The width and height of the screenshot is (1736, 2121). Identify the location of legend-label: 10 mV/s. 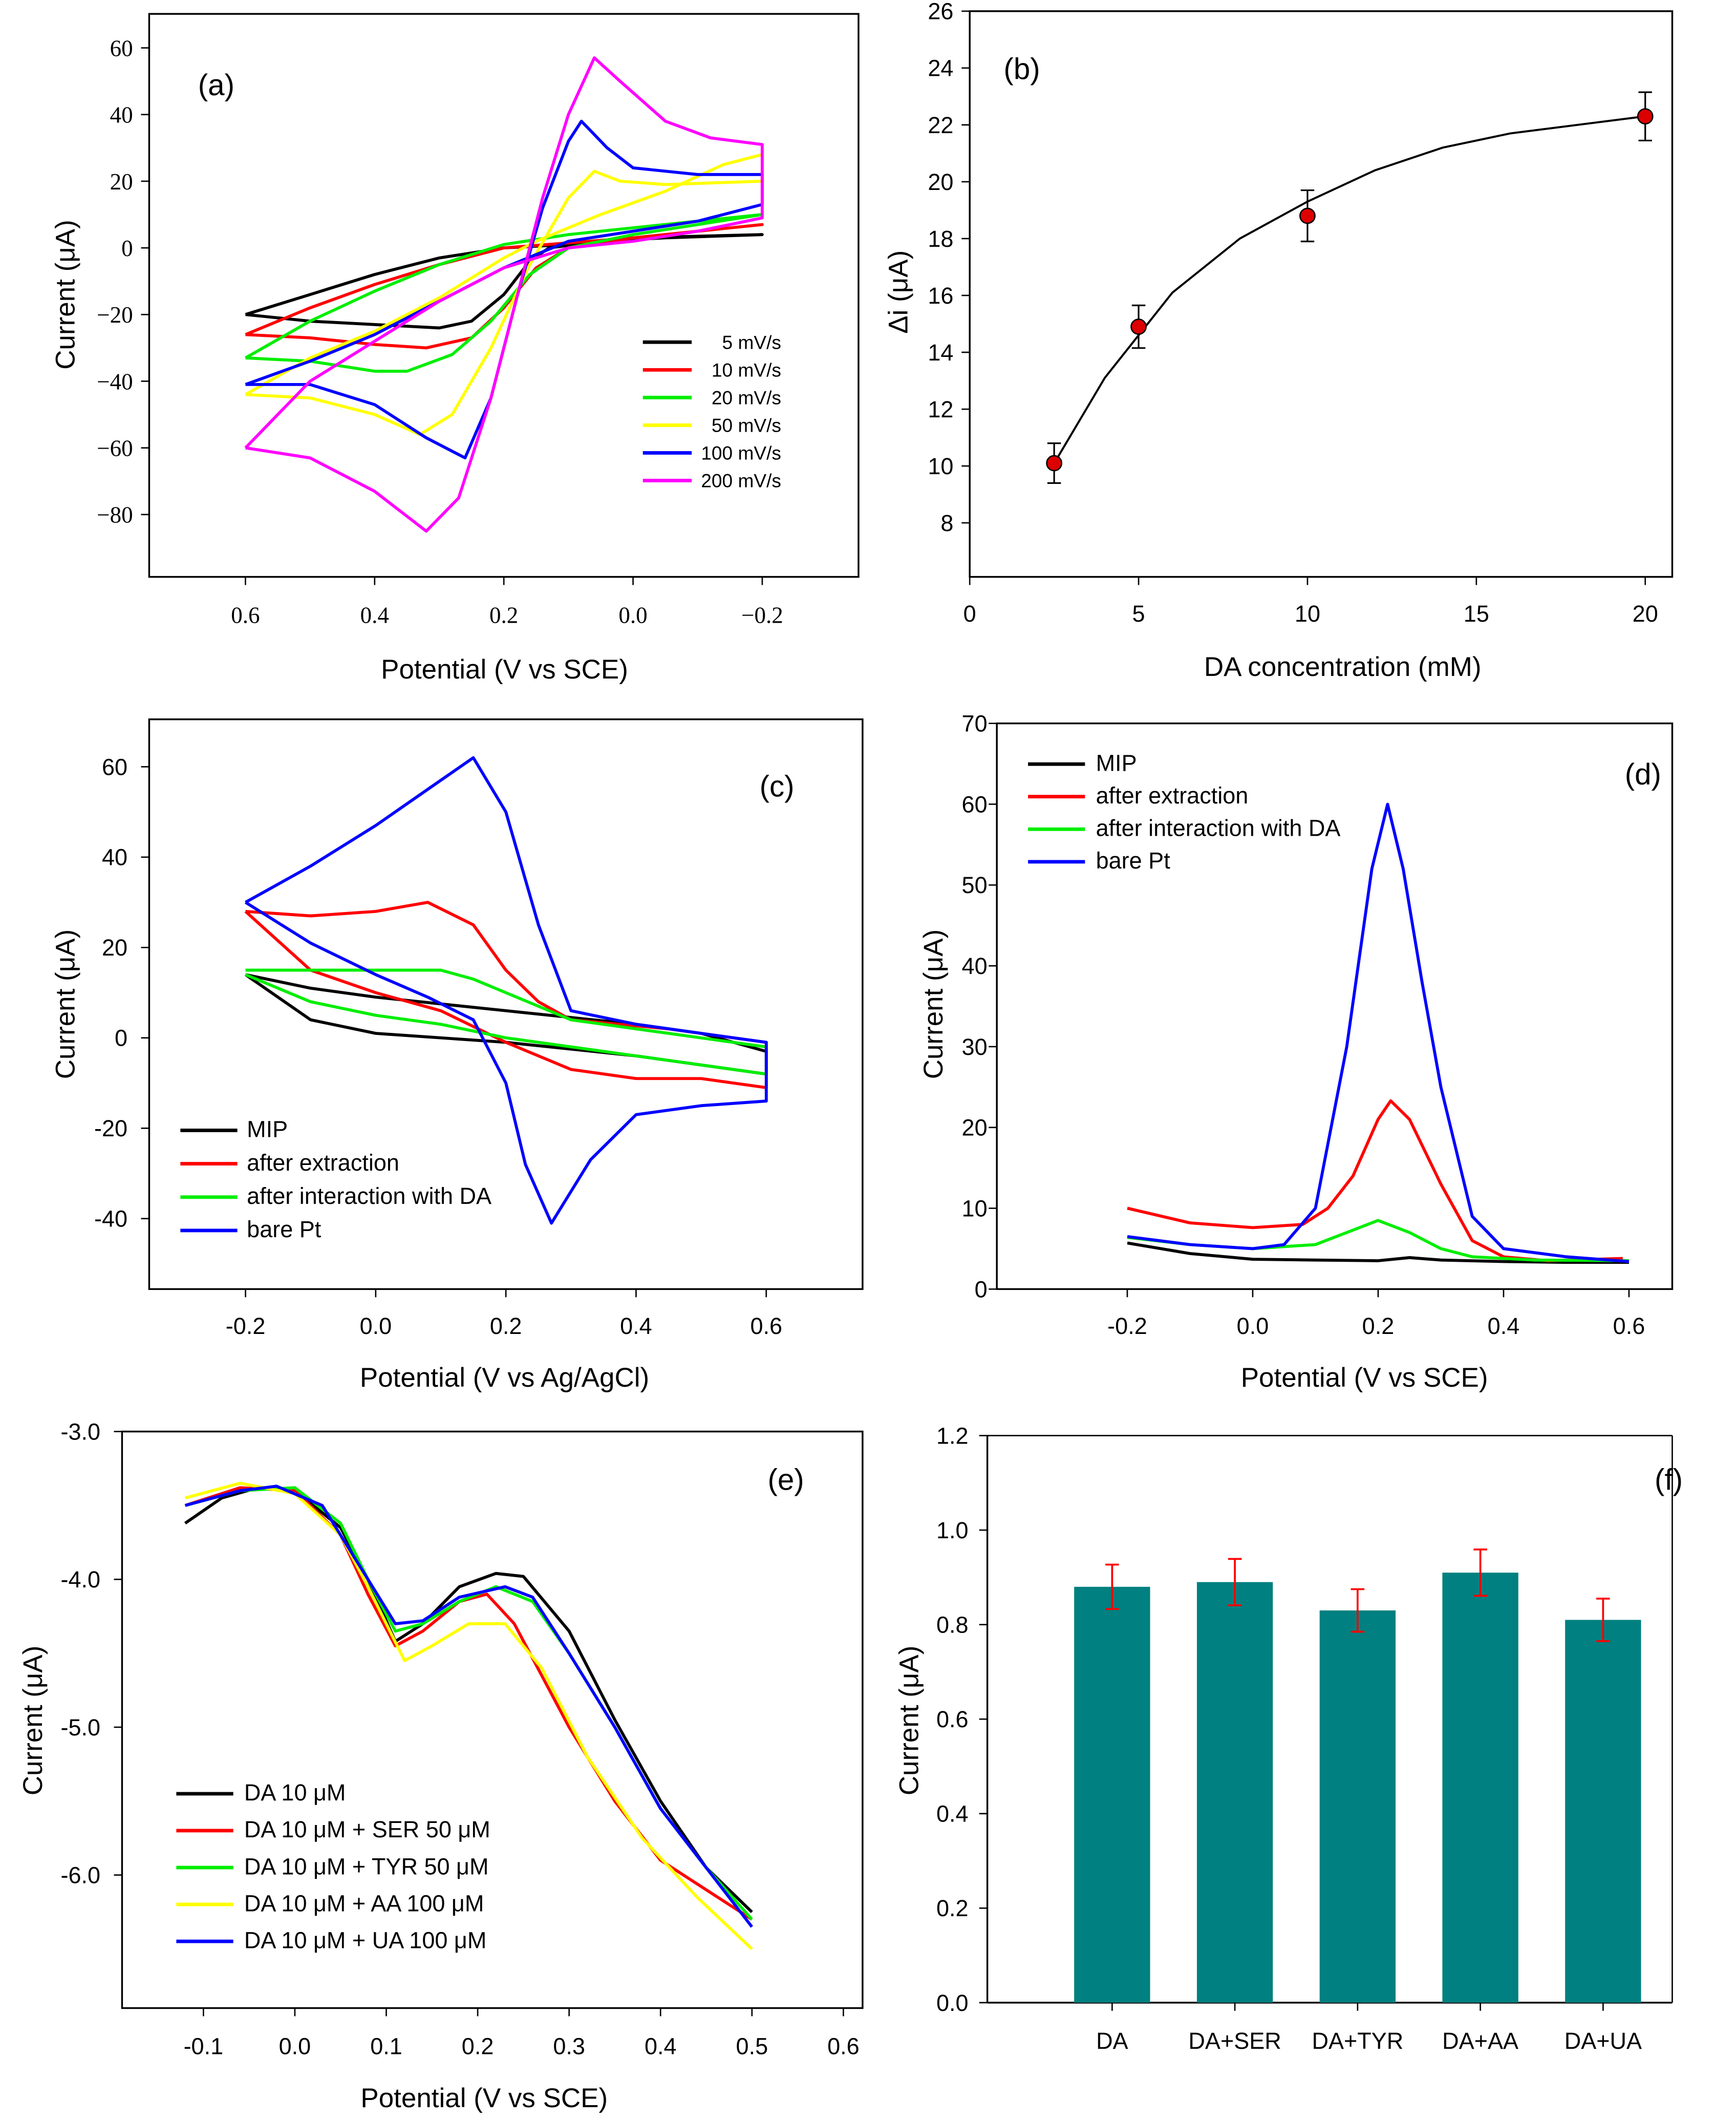
(746, 370).